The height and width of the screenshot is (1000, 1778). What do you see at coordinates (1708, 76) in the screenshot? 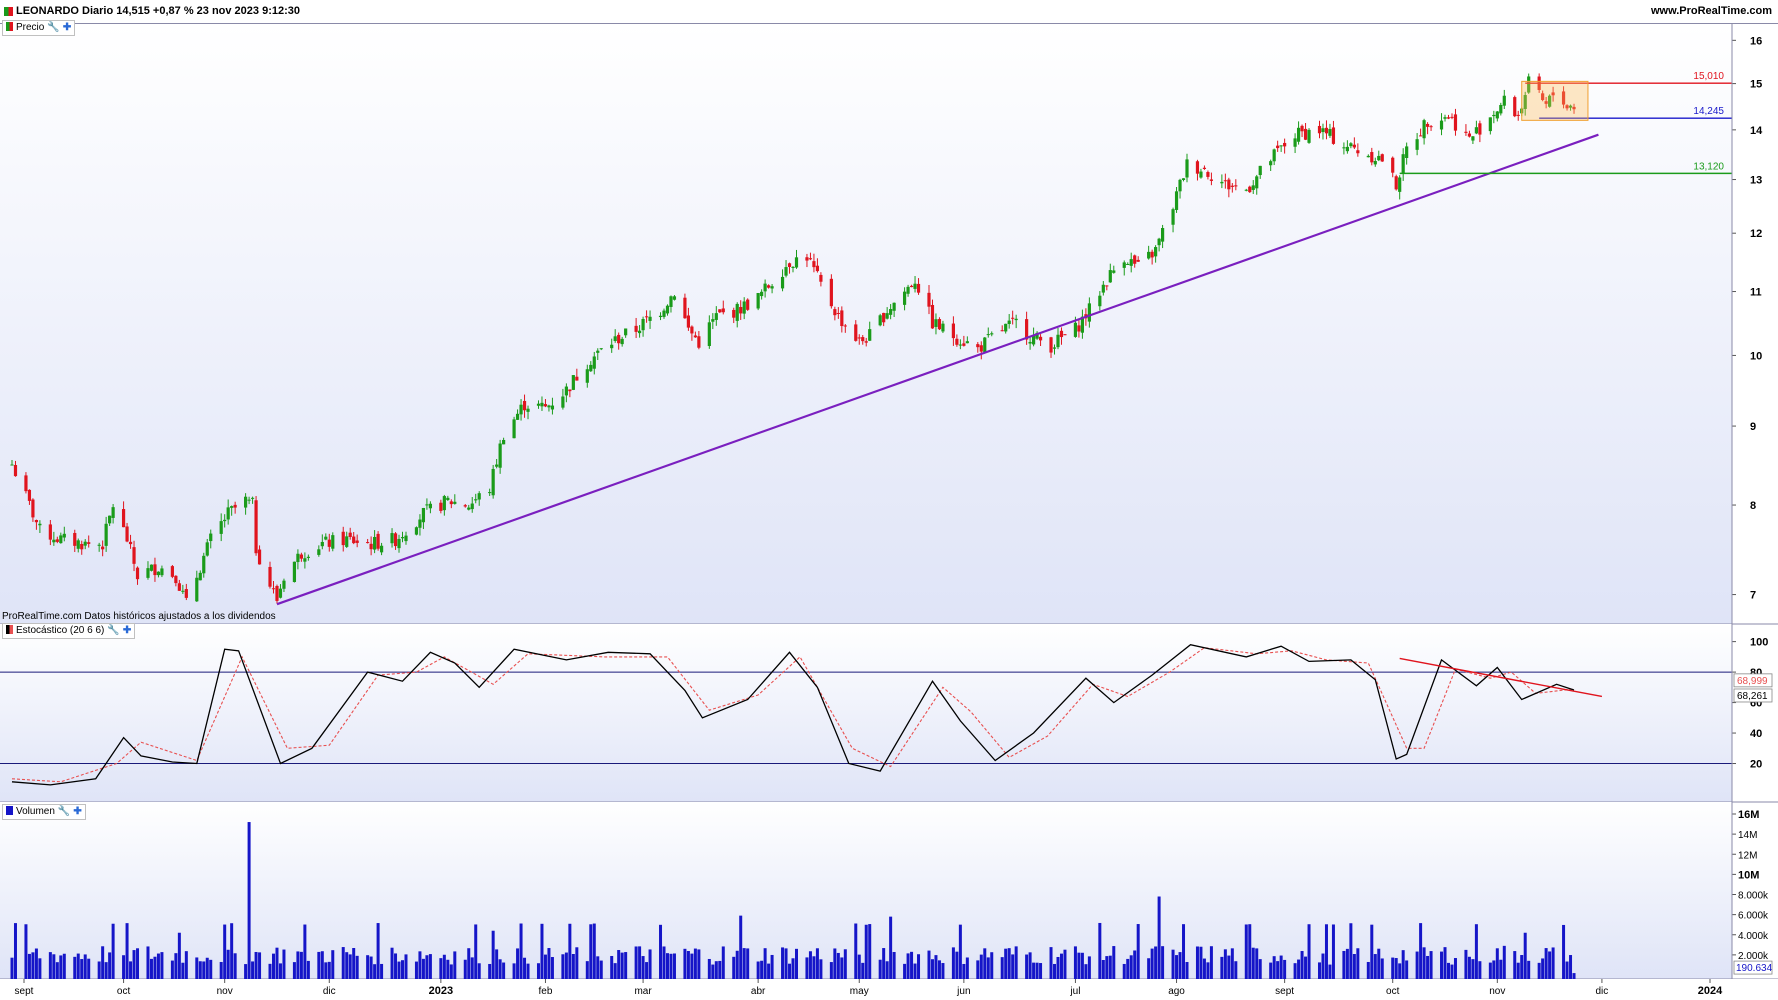
I see `level-label: 15,010` at bounding box center [1708, 76].